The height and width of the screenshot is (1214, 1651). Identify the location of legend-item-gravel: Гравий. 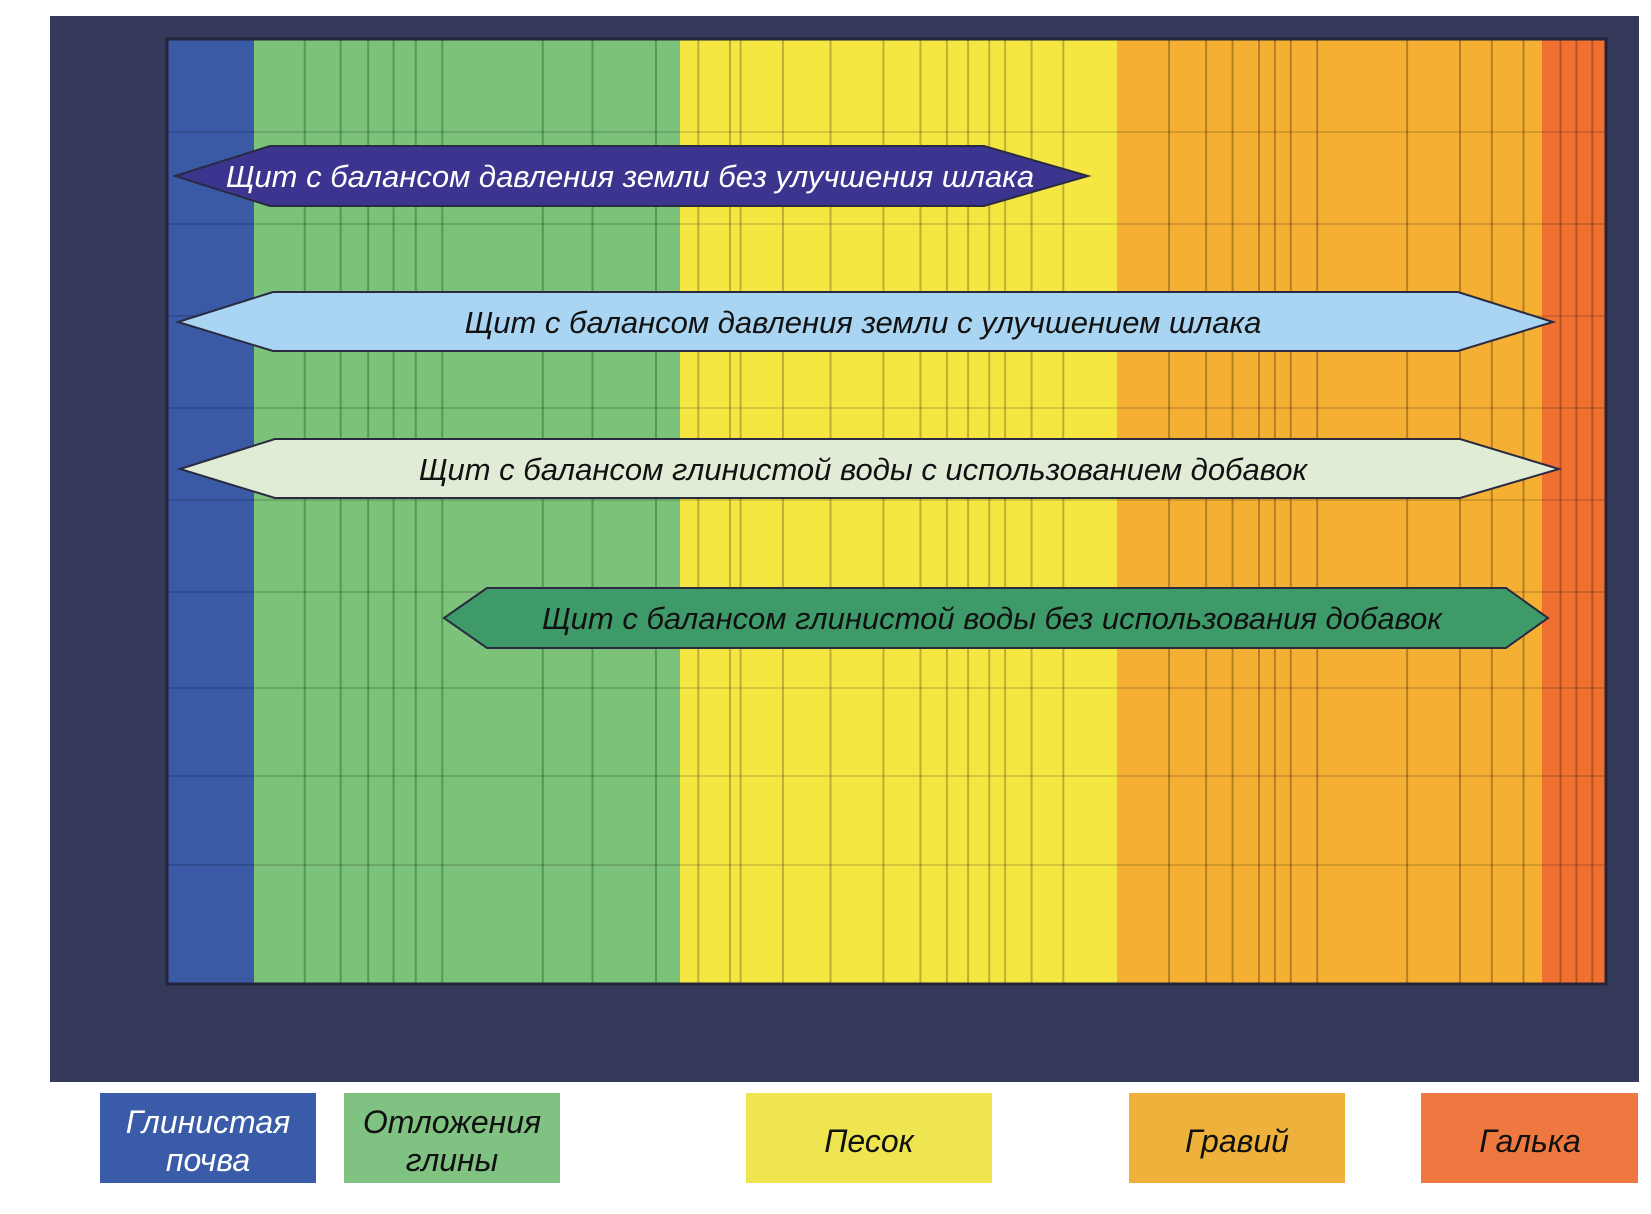
(1237, 1138).